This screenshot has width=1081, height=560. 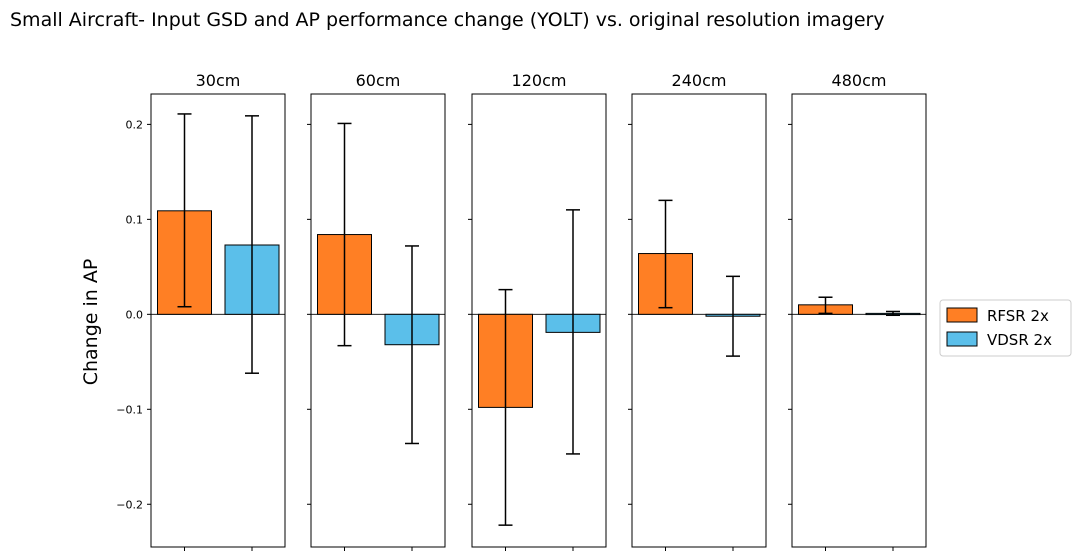 I want to click on panel-frame-120cm, so click(x=539, y=320).